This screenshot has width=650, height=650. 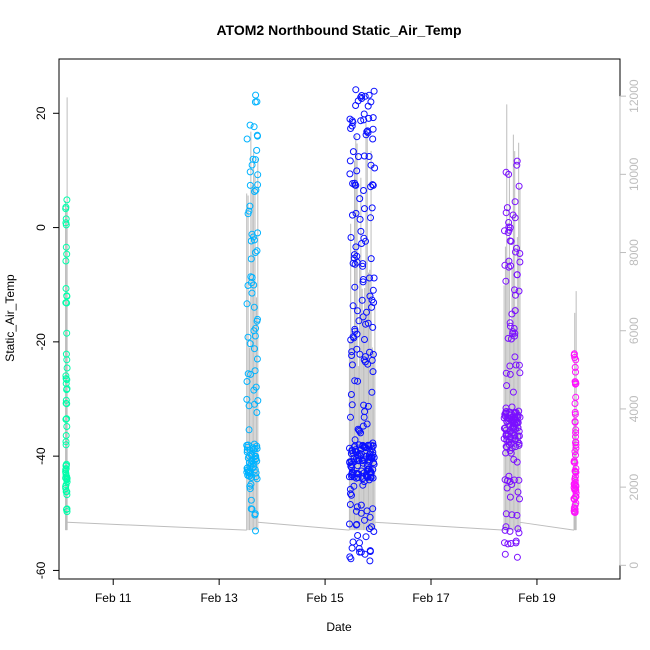 I want to click on y2-tick-label: 10000, so click(x=634, y=174).